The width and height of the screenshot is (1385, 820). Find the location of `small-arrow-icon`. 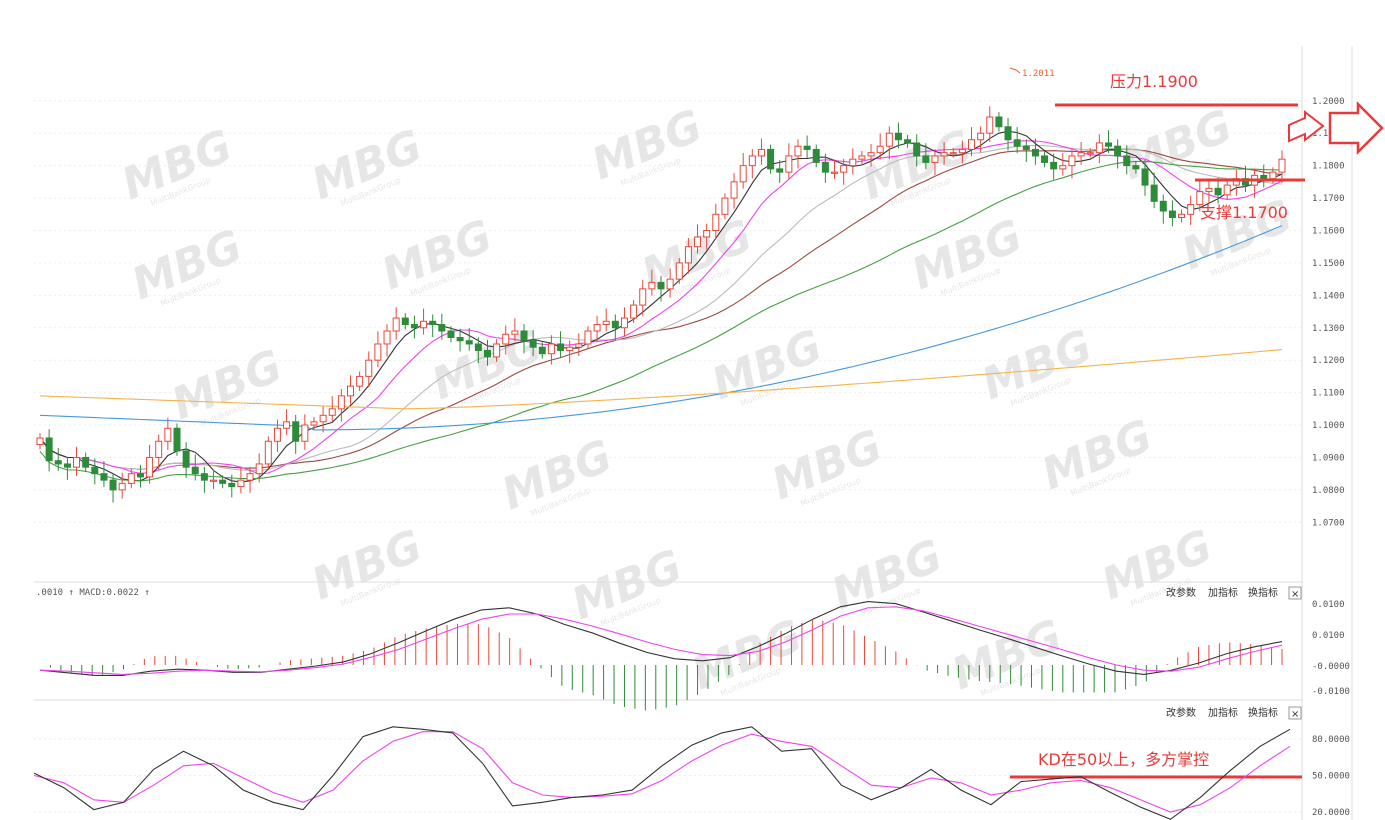

small-arrow-icon is located at coordinates (1306, 126).